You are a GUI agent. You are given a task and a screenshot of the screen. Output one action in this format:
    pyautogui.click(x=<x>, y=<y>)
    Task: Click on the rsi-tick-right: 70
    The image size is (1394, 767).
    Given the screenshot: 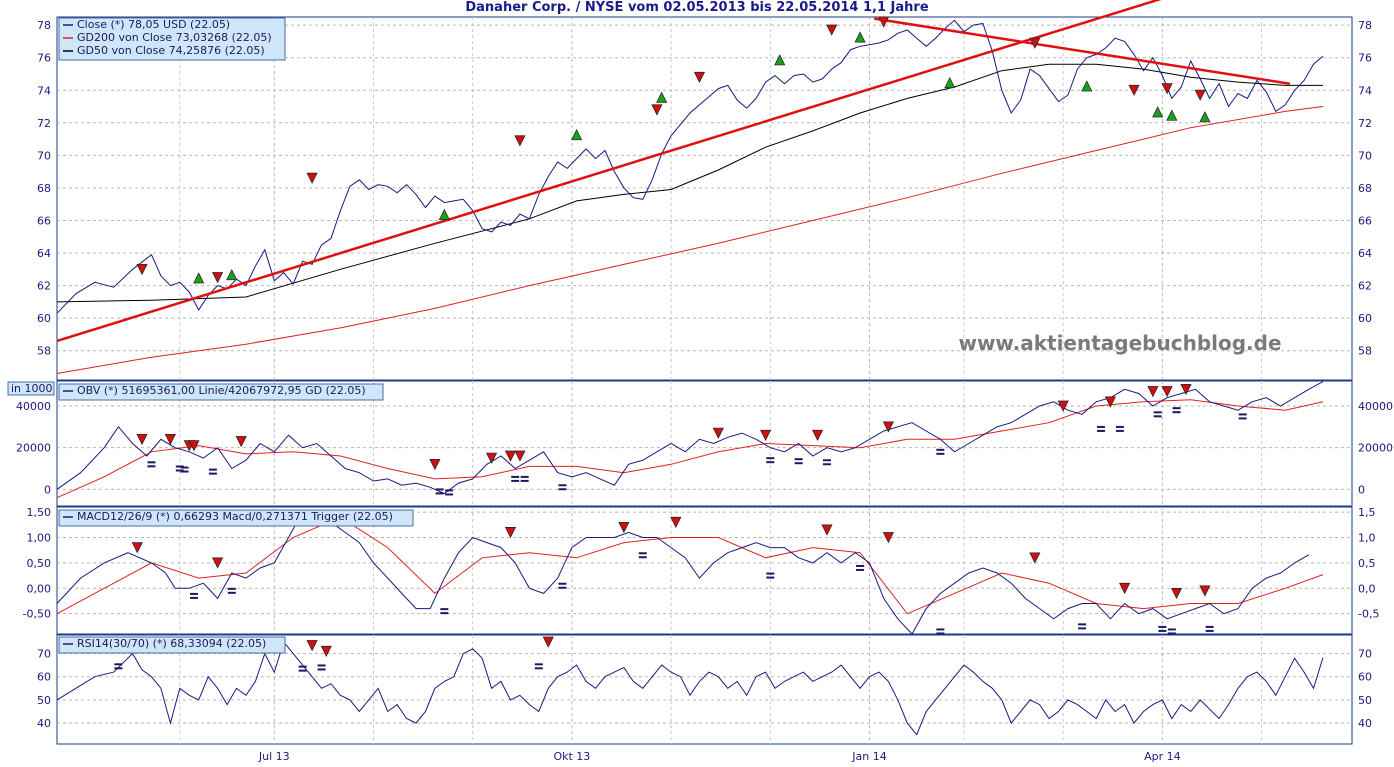 What is the action you would take?
    pyautogui.click(x=1365, y=654)
    